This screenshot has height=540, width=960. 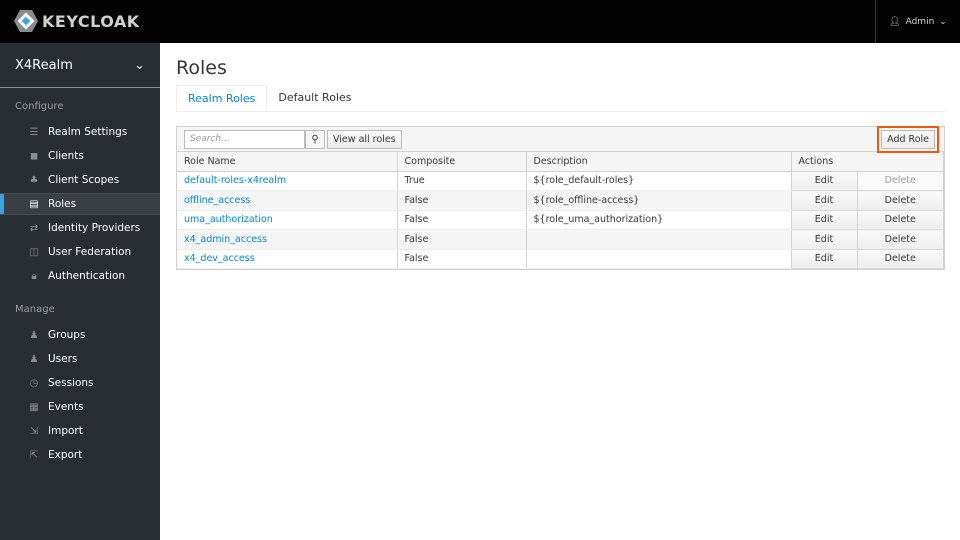 What do you see at coordinates (65, 431) in the screenshot?
I see `sidebar-item-label: Import` at bounding box center [65, 431].